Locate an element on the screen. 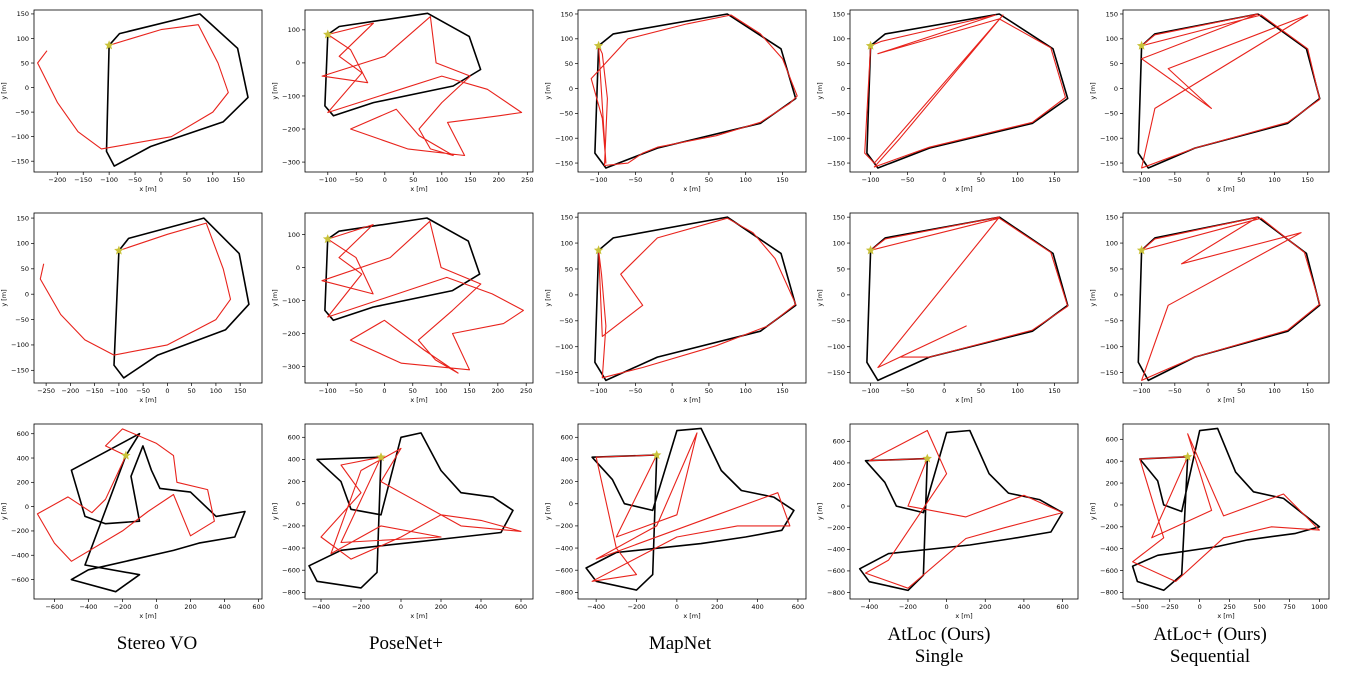 This screenshot has height=675, width=1348. x-tick-label: 1000 is located at coordinates (1319, 607).